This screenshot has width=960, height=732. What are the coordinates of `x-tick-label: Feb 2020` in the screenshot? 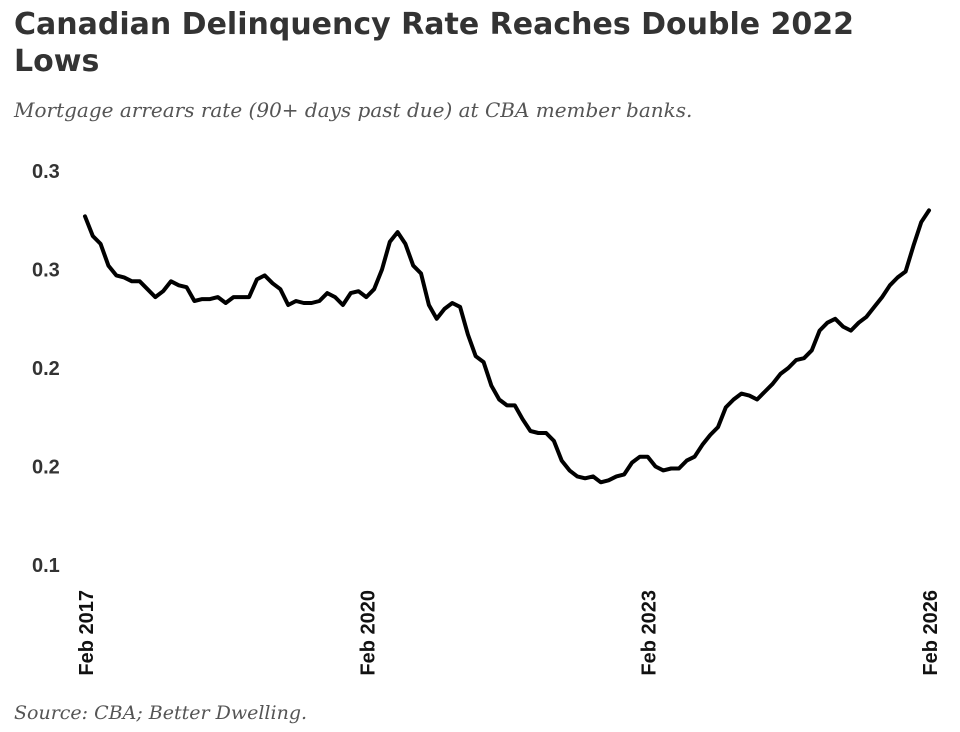 It's located at (368, 633).